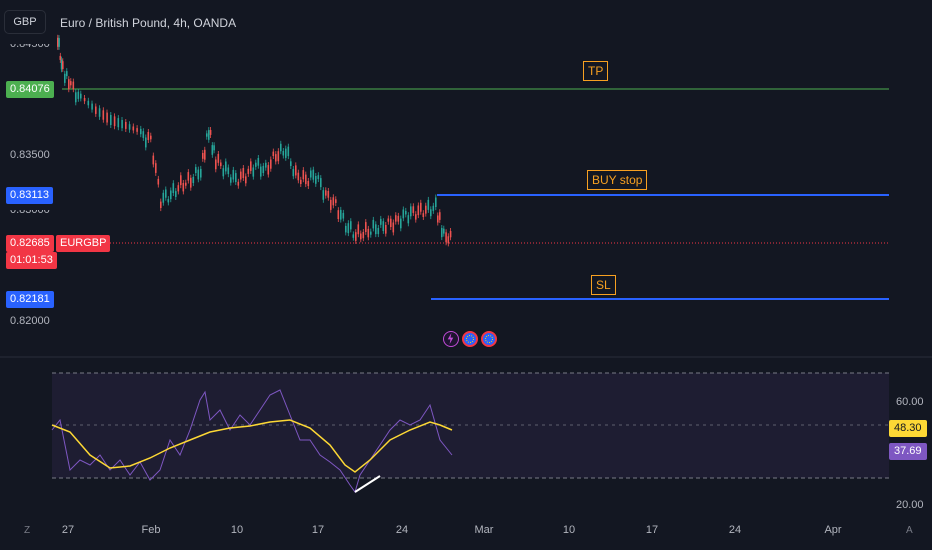 Image resolution: width=932 pixels, height=550 pixels. I want to click on time-axis-label: 27, so click(68, 530).